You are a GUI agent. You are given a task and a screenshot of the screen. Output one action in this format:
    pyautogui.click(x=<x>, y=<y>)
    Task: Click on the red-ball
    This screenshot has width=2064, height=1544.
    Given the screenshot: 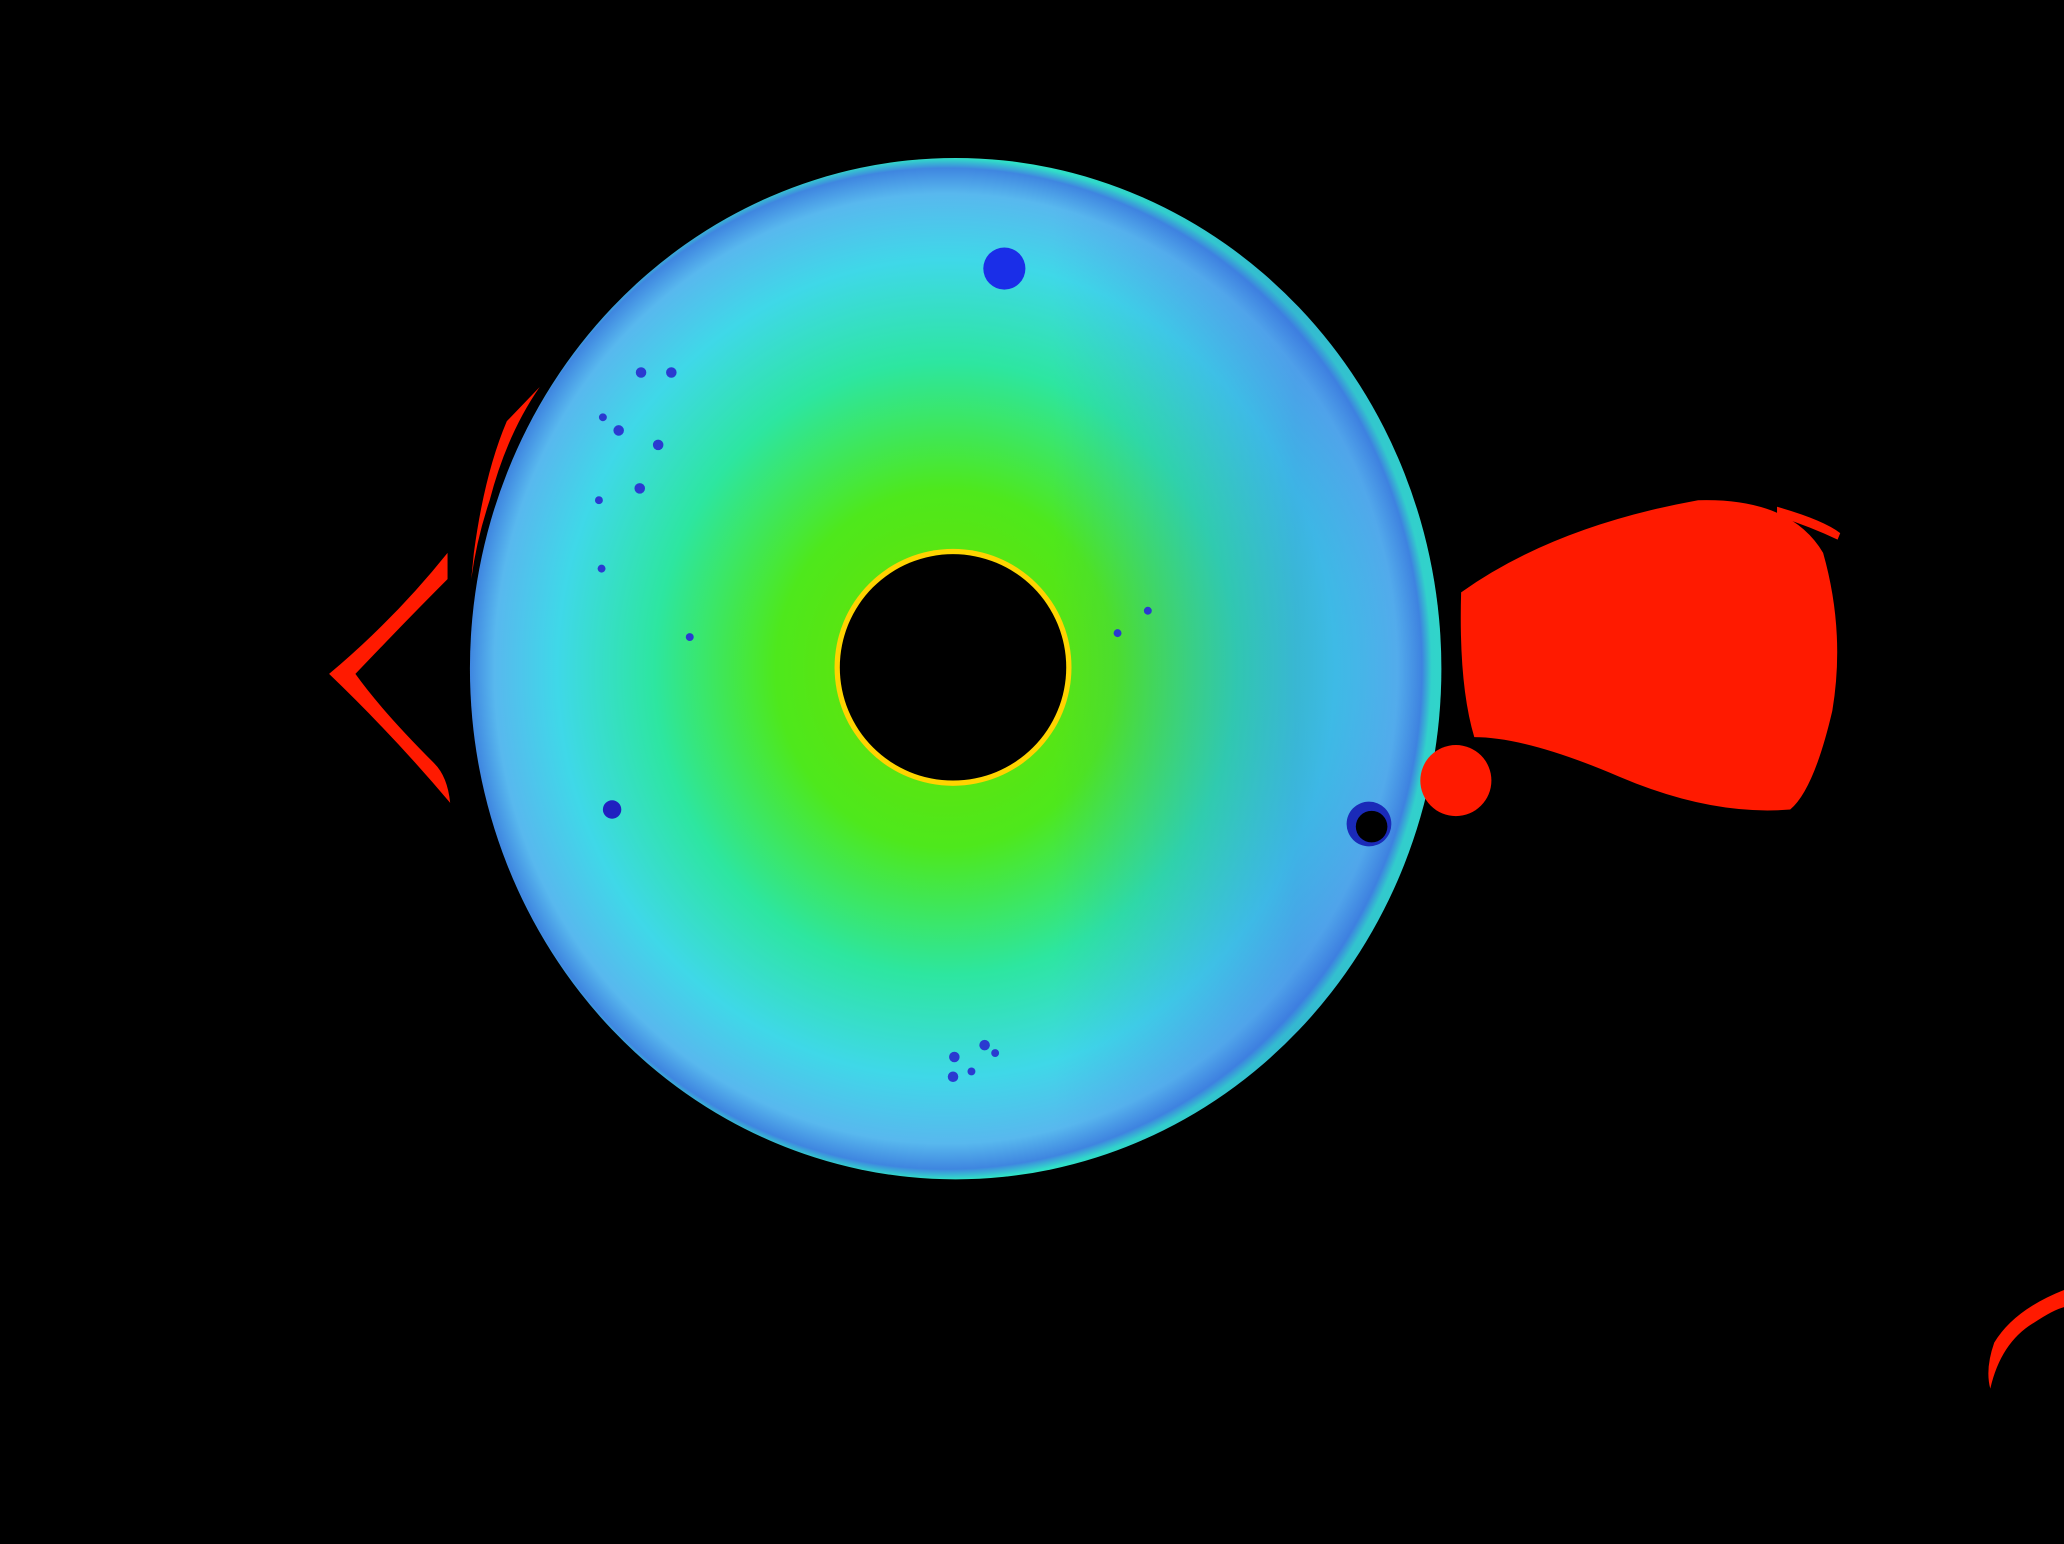 What is the action you would take?
    pyautogui.click(x=1456, y=781)
    